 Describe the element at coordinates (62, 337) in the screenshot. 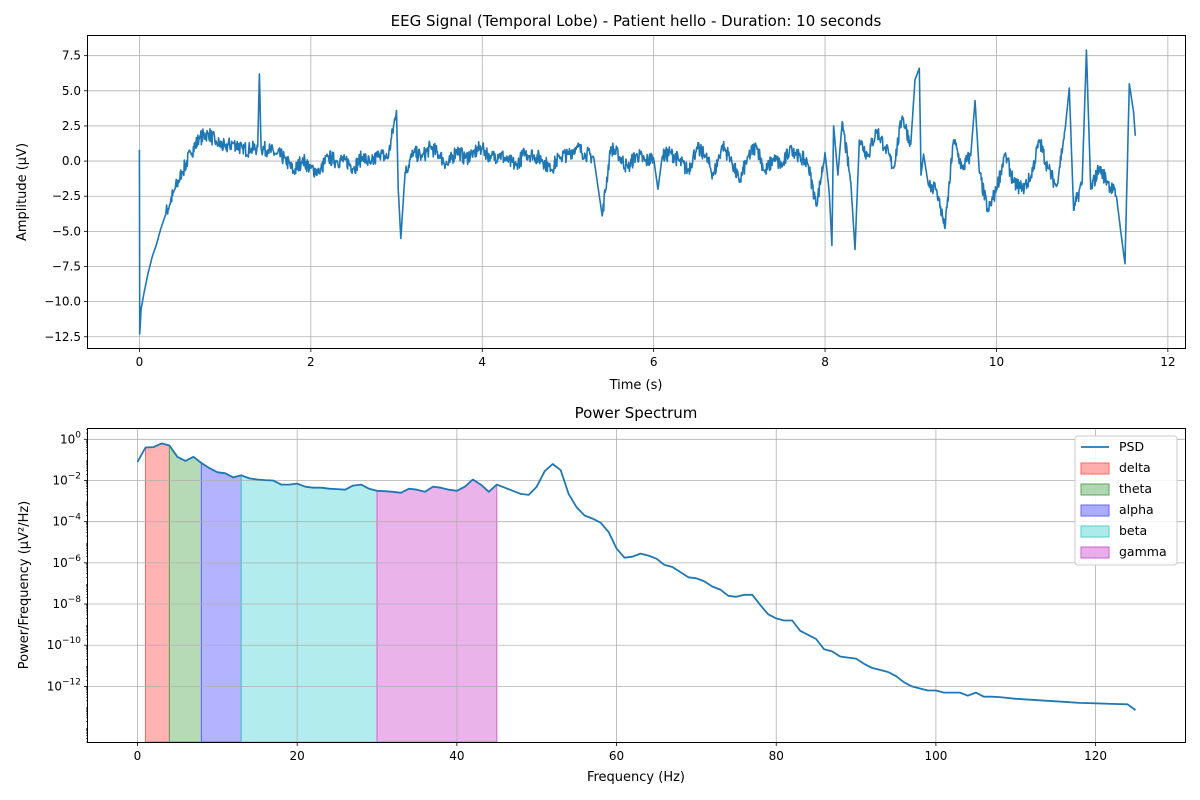

I see `eeg-y-tick-label: −12.5` at that location.